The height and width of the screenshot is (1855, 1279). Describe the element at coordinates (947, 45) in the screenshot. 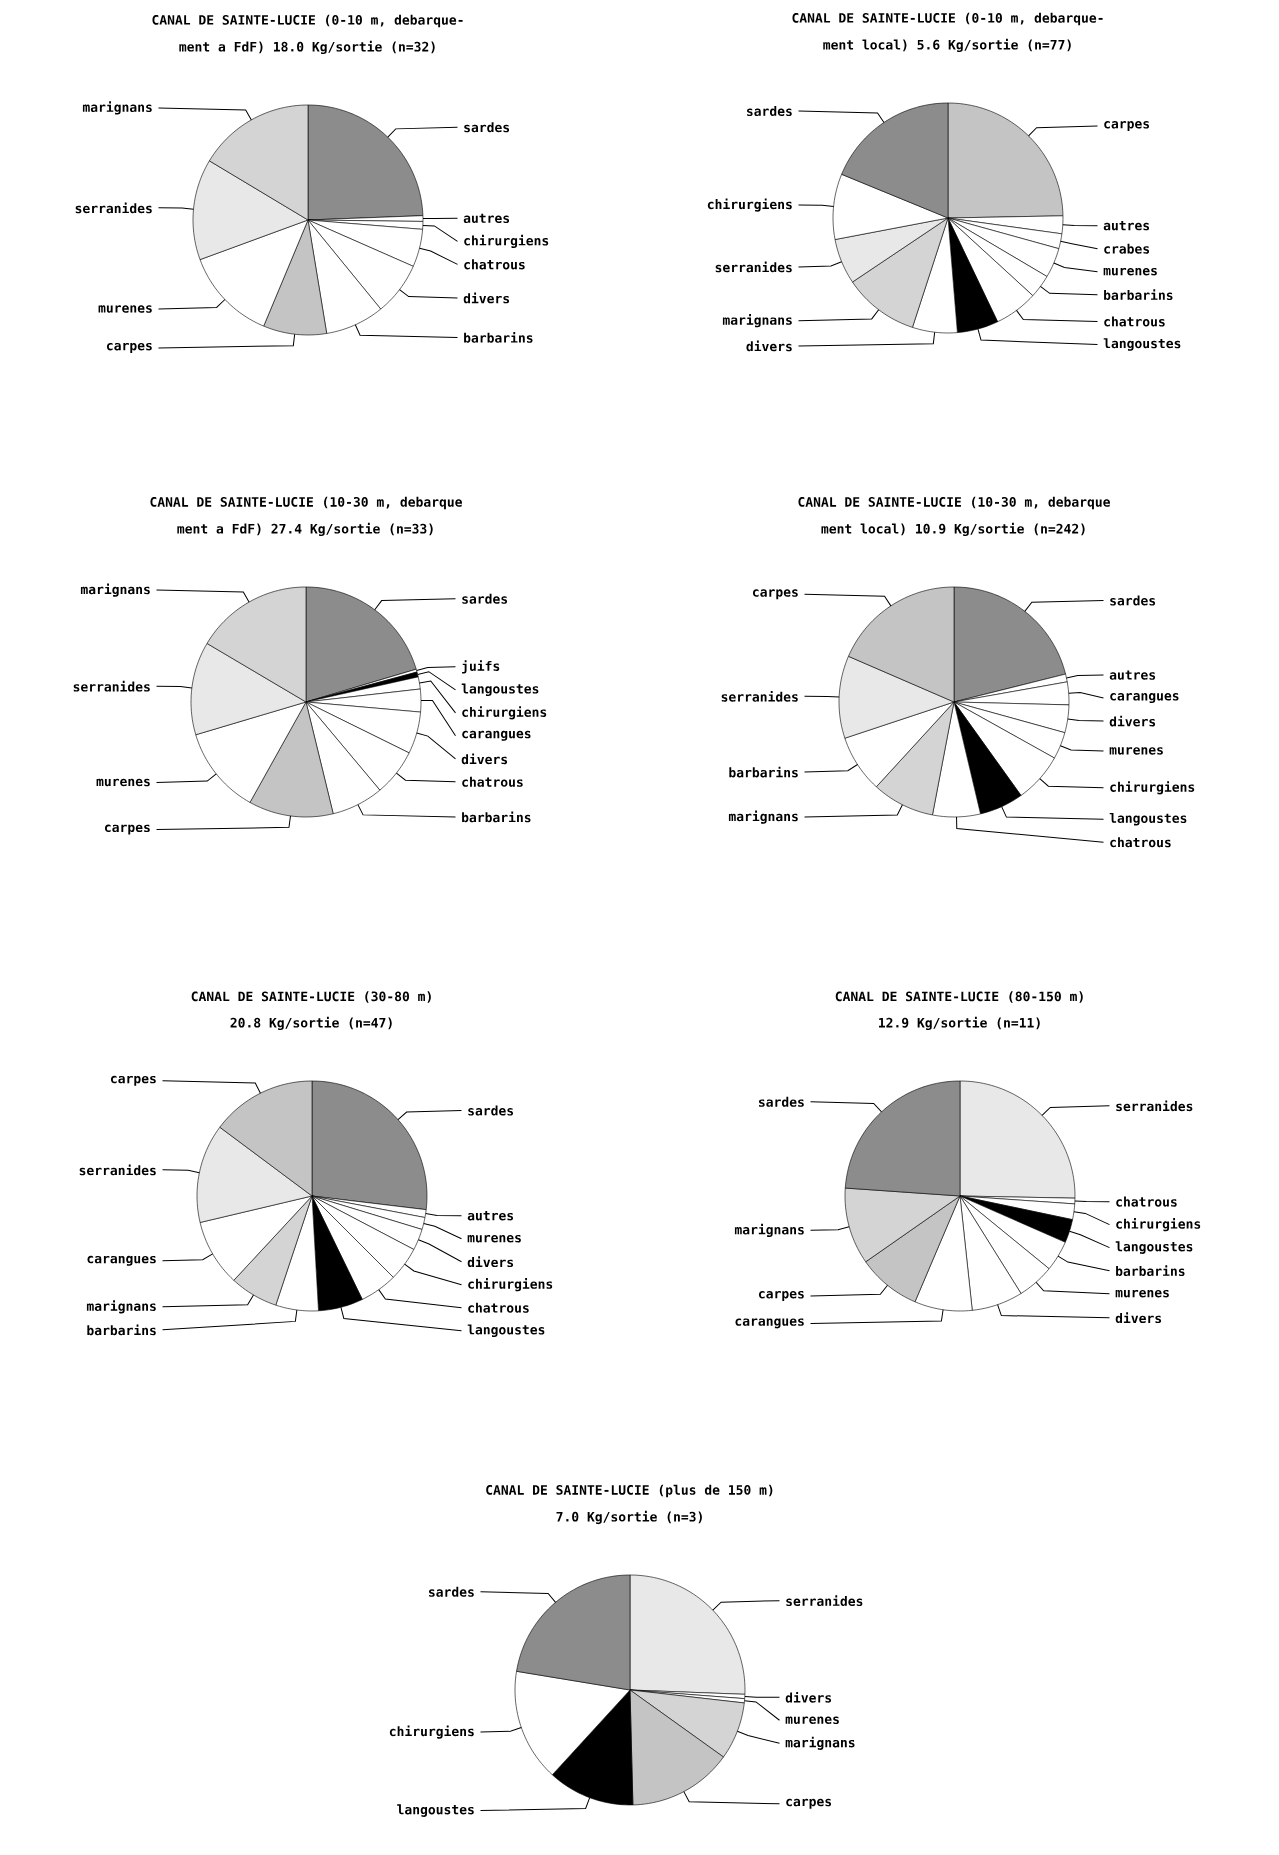

I see `chart-subtitle: ment local) 5.6 Kg/sortie (n=77)` at that location.